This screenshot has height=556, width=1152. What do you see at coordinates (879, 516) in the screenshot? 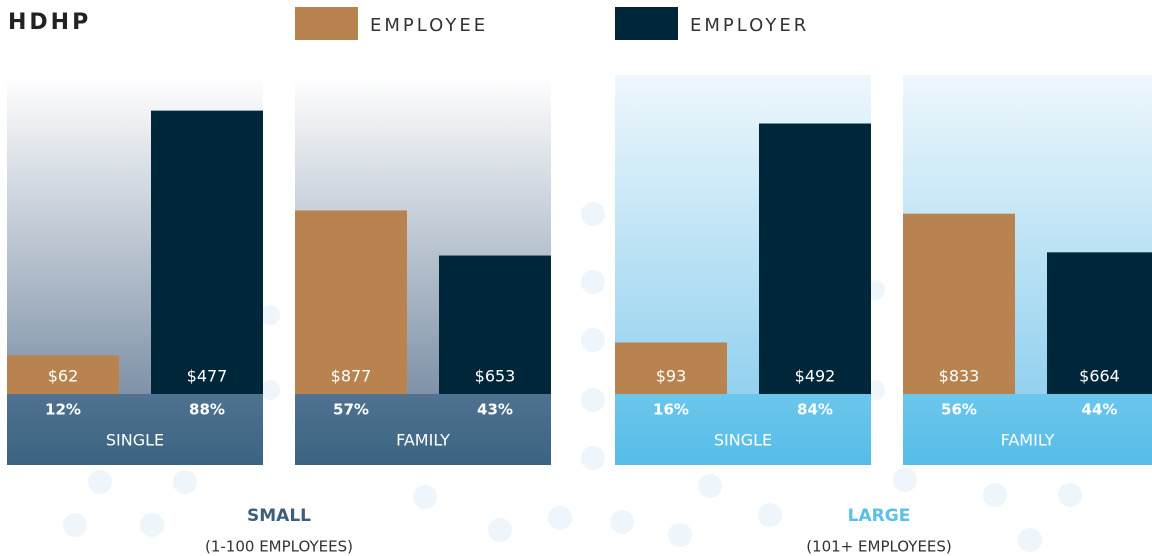
I see `group-label: LARGE` at bounding box center [879, 516].